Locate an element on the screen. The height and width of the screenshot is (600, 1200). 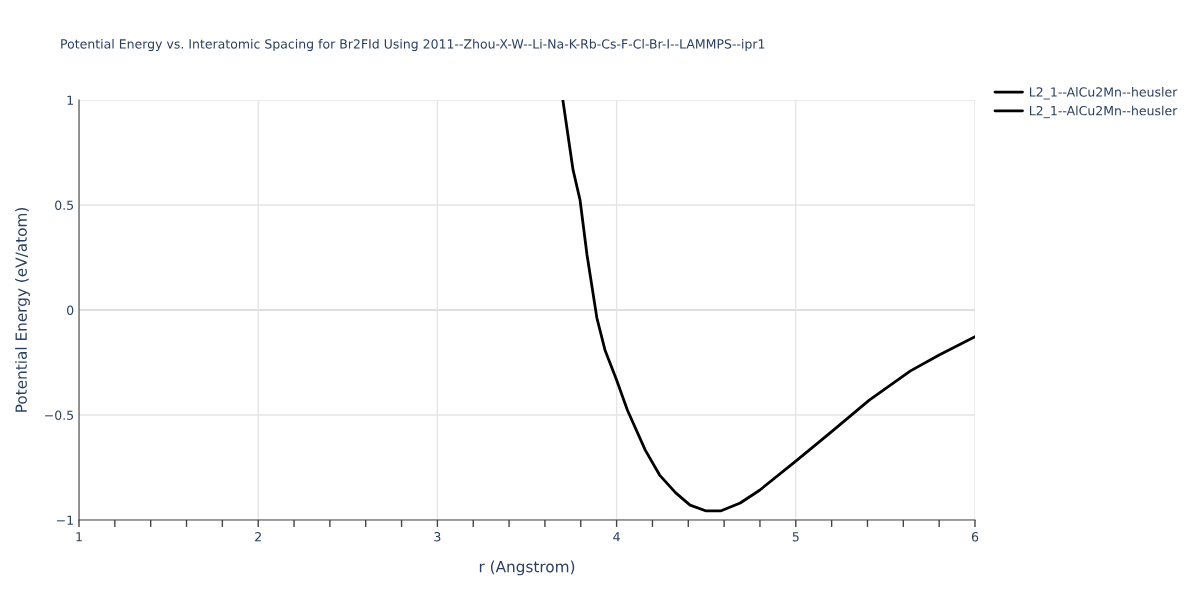
y-tick-label: 0 is located at coordinates (70, 310).